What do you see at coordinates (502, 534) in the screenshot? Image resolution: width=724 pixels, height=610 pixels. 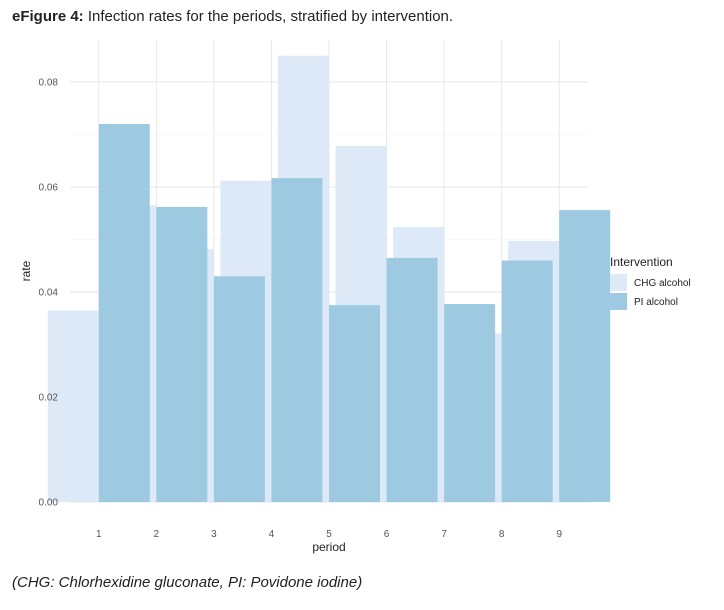 I see `x-tick-label: 8` at bounding box center [502, 534].